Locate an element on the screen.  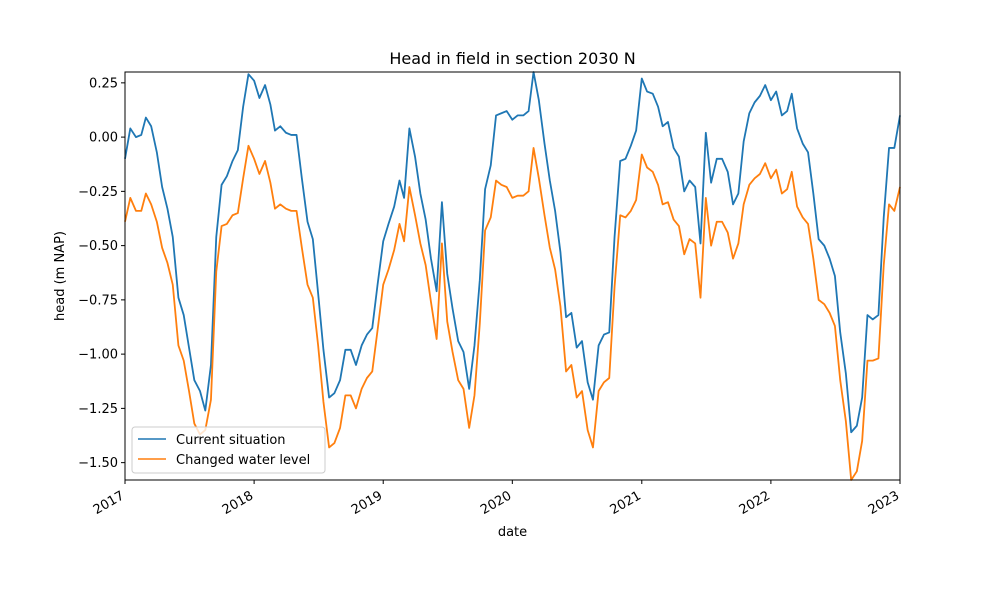
y-tick-label: −0.50 is located at coordinates (98, 246).